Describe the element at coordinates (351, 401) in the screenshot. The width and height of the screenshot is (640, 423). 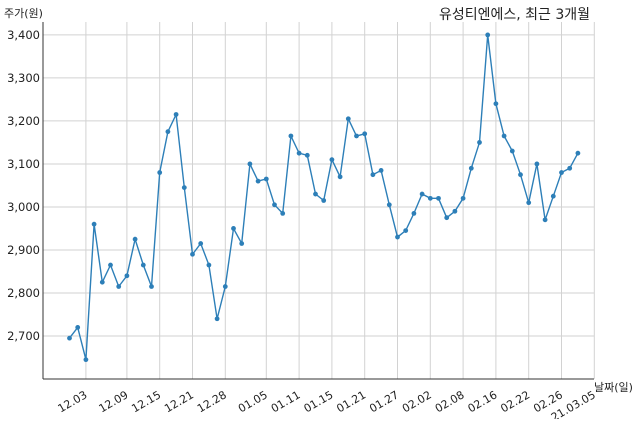
I see `x-tick-label: 01.21` at that location.